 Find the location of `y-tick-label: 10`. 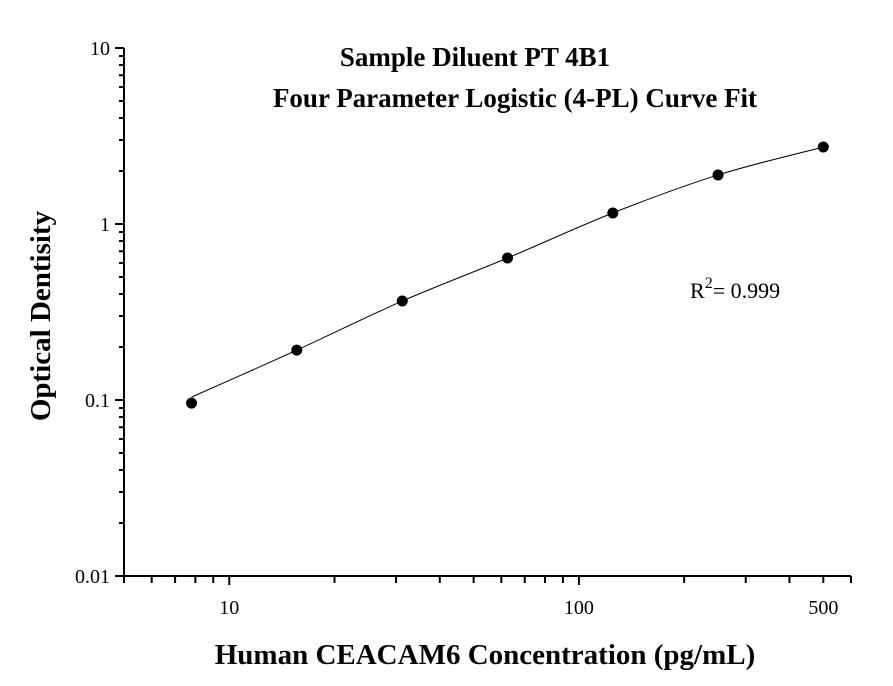

y-tick-label: 10 is located at coordinates (100, 49).